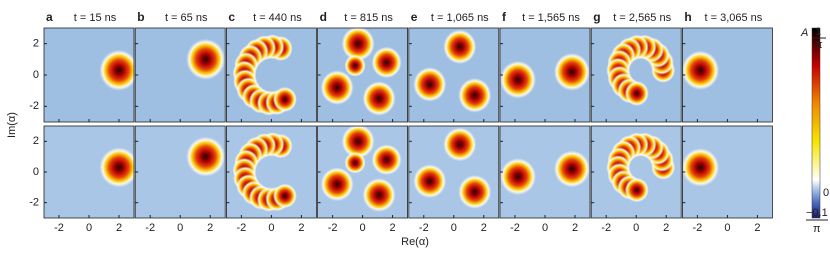  Describe the element at coordinates (323, 17) in the screenshot. I see `panel-letter: d` at that location.